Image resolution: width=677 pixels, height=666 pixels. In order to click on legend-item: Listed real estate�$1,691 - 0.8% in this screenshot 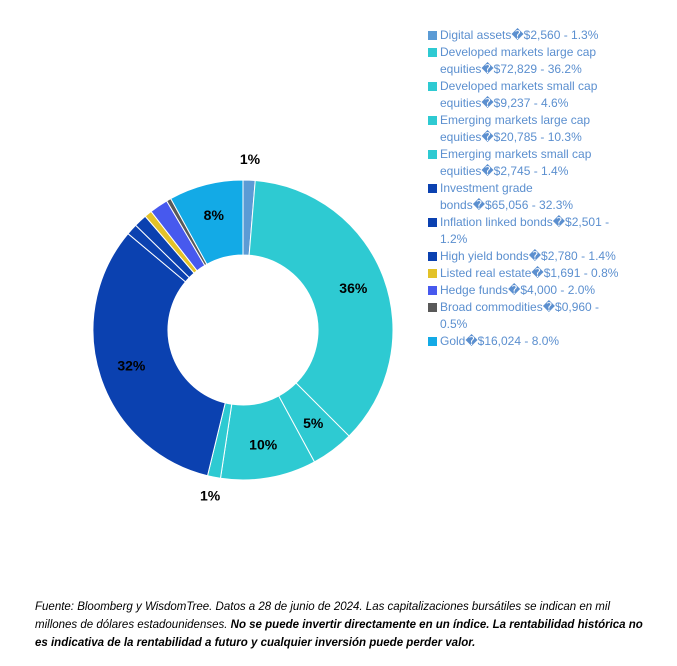, I will do `click(548, 273)`.